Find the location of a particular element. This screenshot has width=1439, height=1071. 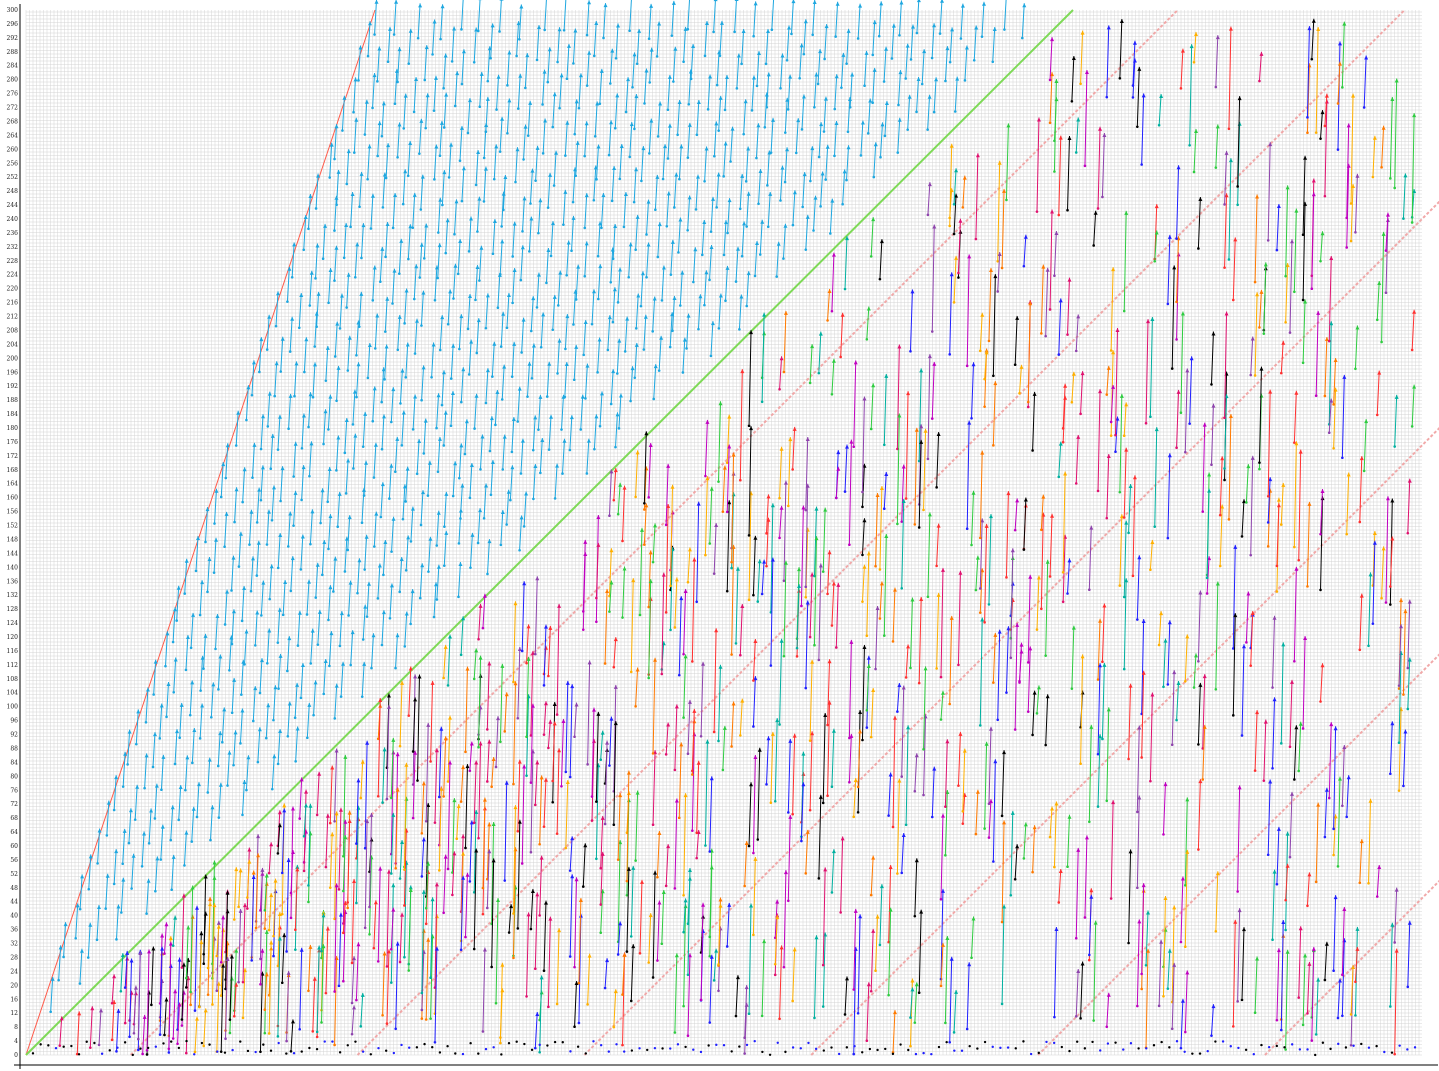

y-tick-label-60: 60 is located at coordinates (14, 846).